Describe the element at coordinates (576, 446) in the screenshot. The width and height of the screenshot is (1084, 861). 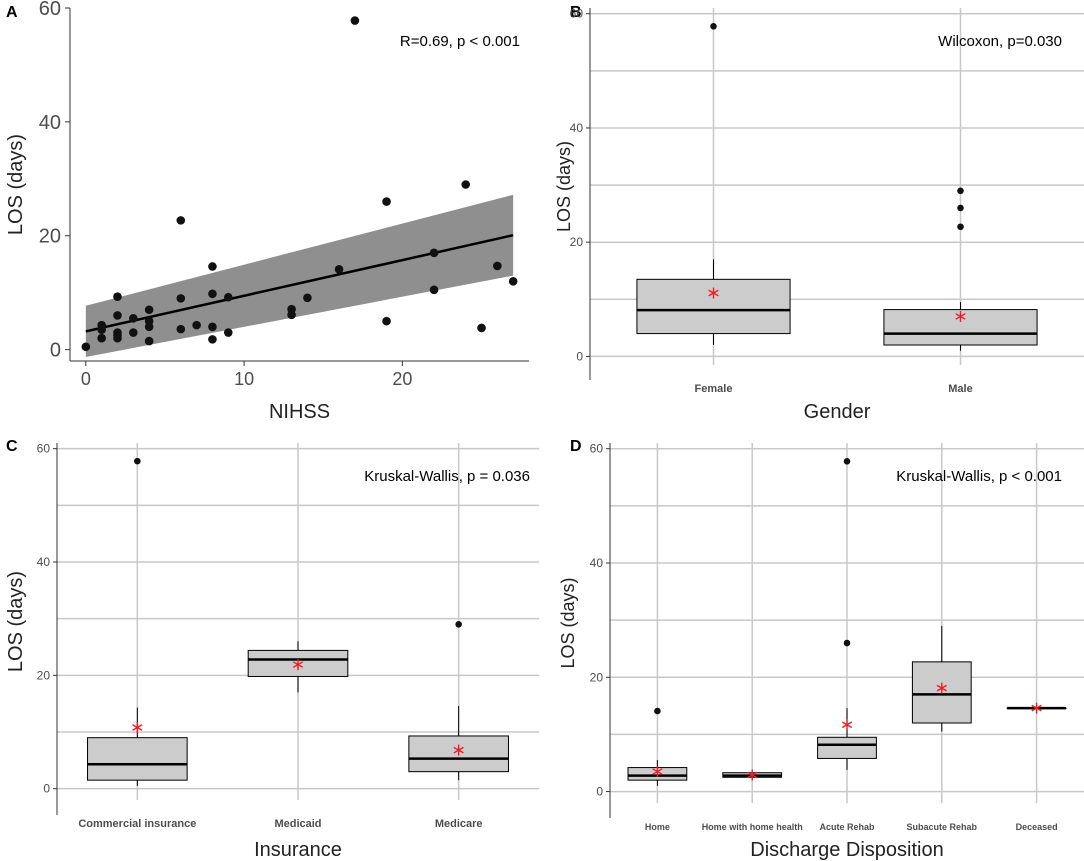
I see `panel-label: D` at that location.